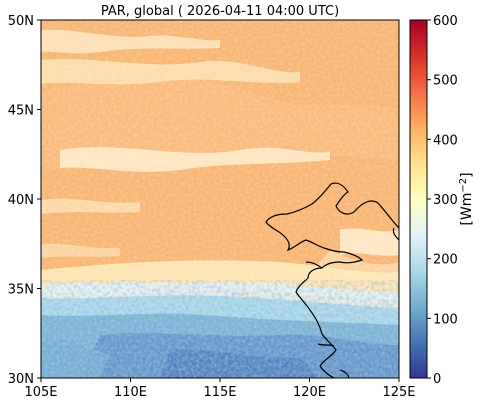 This screenshot has width=480, height=404. What do you see at coordinates (445, 21) in the screenshot?
I see `colorbar-tick-label: 600` at bounding box center [445, 21].